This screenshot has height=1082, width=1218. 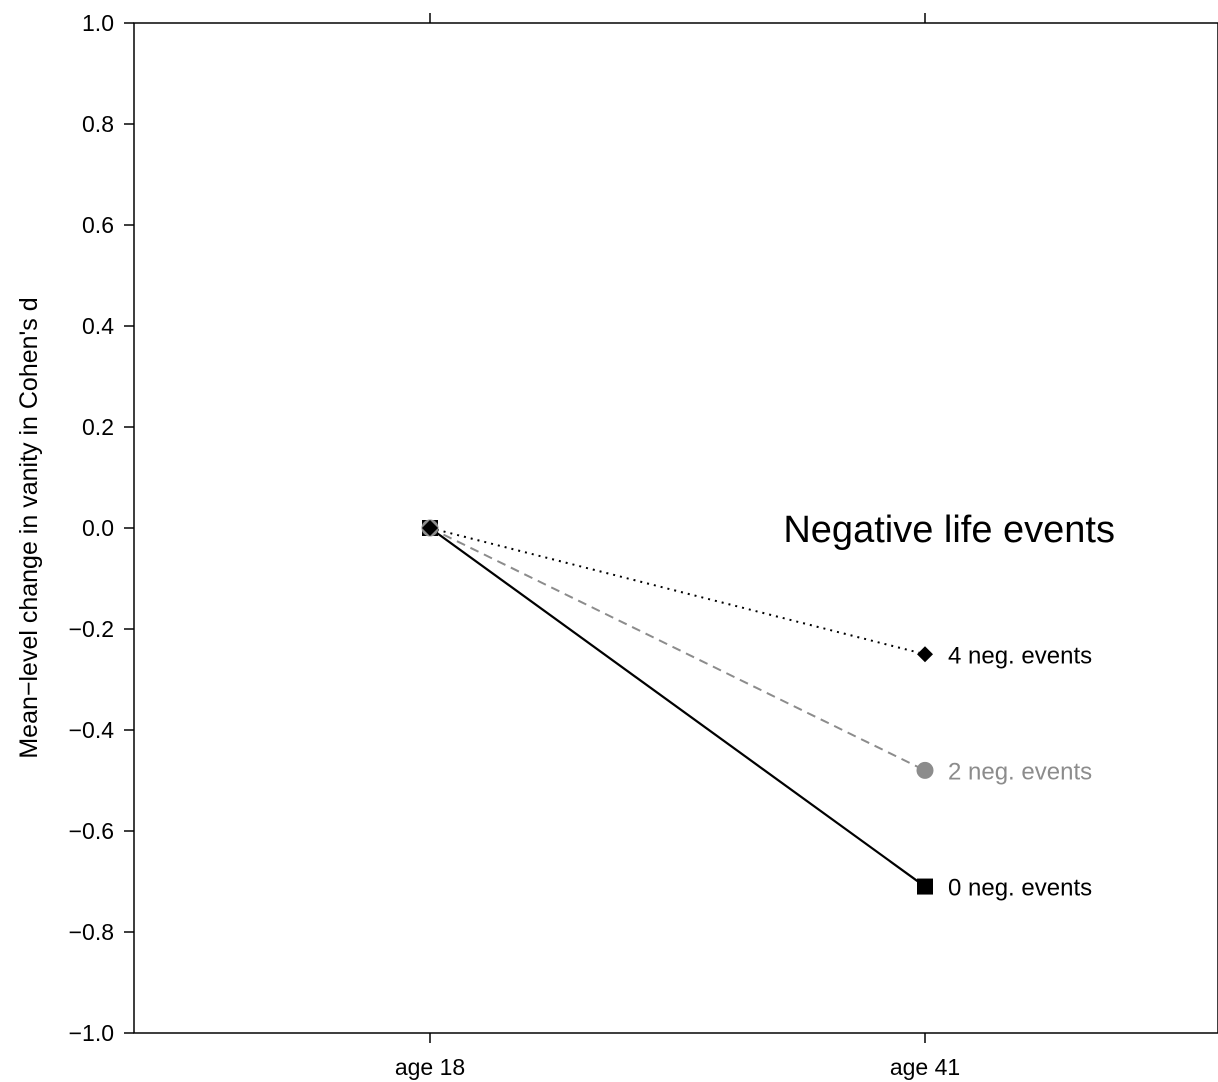 I want to click on y-axis-title: Mean−level change in vanity in Cohen's d, so click(x=29, y=527).